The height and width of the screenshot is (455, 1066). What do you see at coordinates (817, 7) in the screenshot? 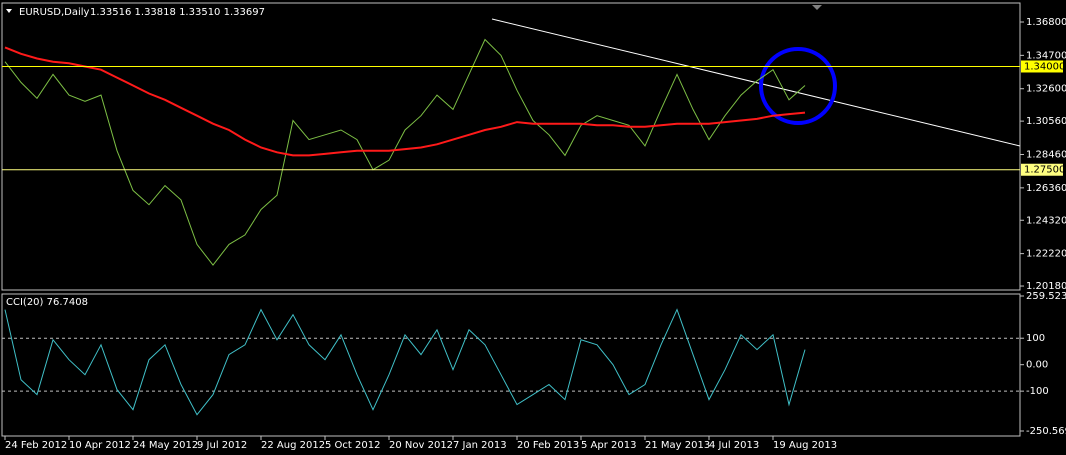
I see `shift-marker` at bounding box center [817, 7].